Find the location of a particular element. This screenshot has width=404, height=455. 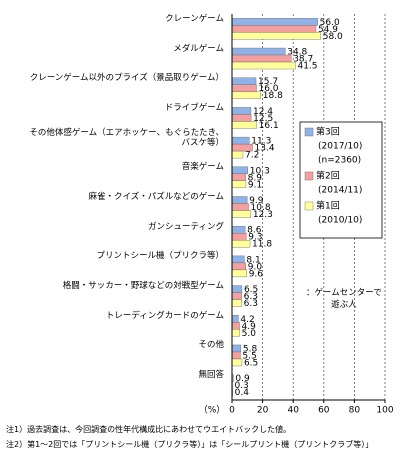

x-tick-label: 0 is located at coordinates (232, 411).